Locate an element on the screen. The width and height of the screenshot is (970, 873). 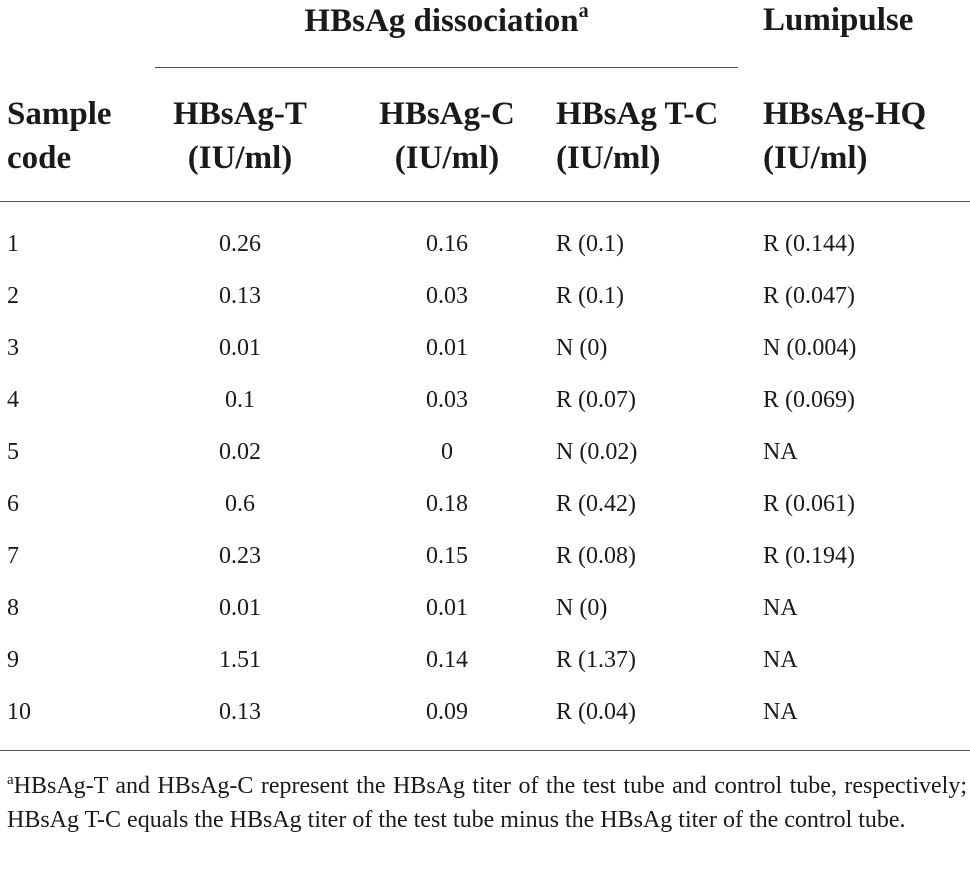
cell-hbsag-c: 0.18 is located at coordinates (447, 504).